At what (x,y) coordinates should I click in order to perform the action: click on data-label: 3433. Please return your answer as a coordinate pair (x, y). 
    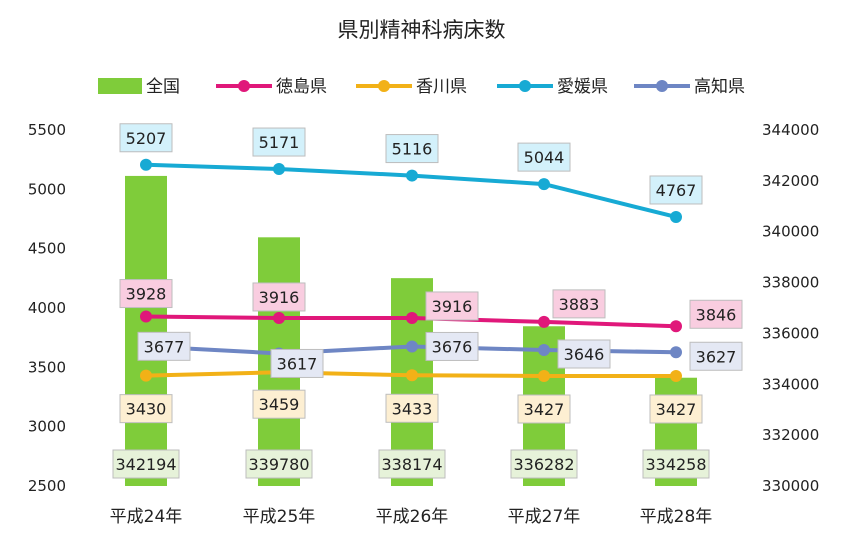
    Looking at the image, I should click on (412, 408).